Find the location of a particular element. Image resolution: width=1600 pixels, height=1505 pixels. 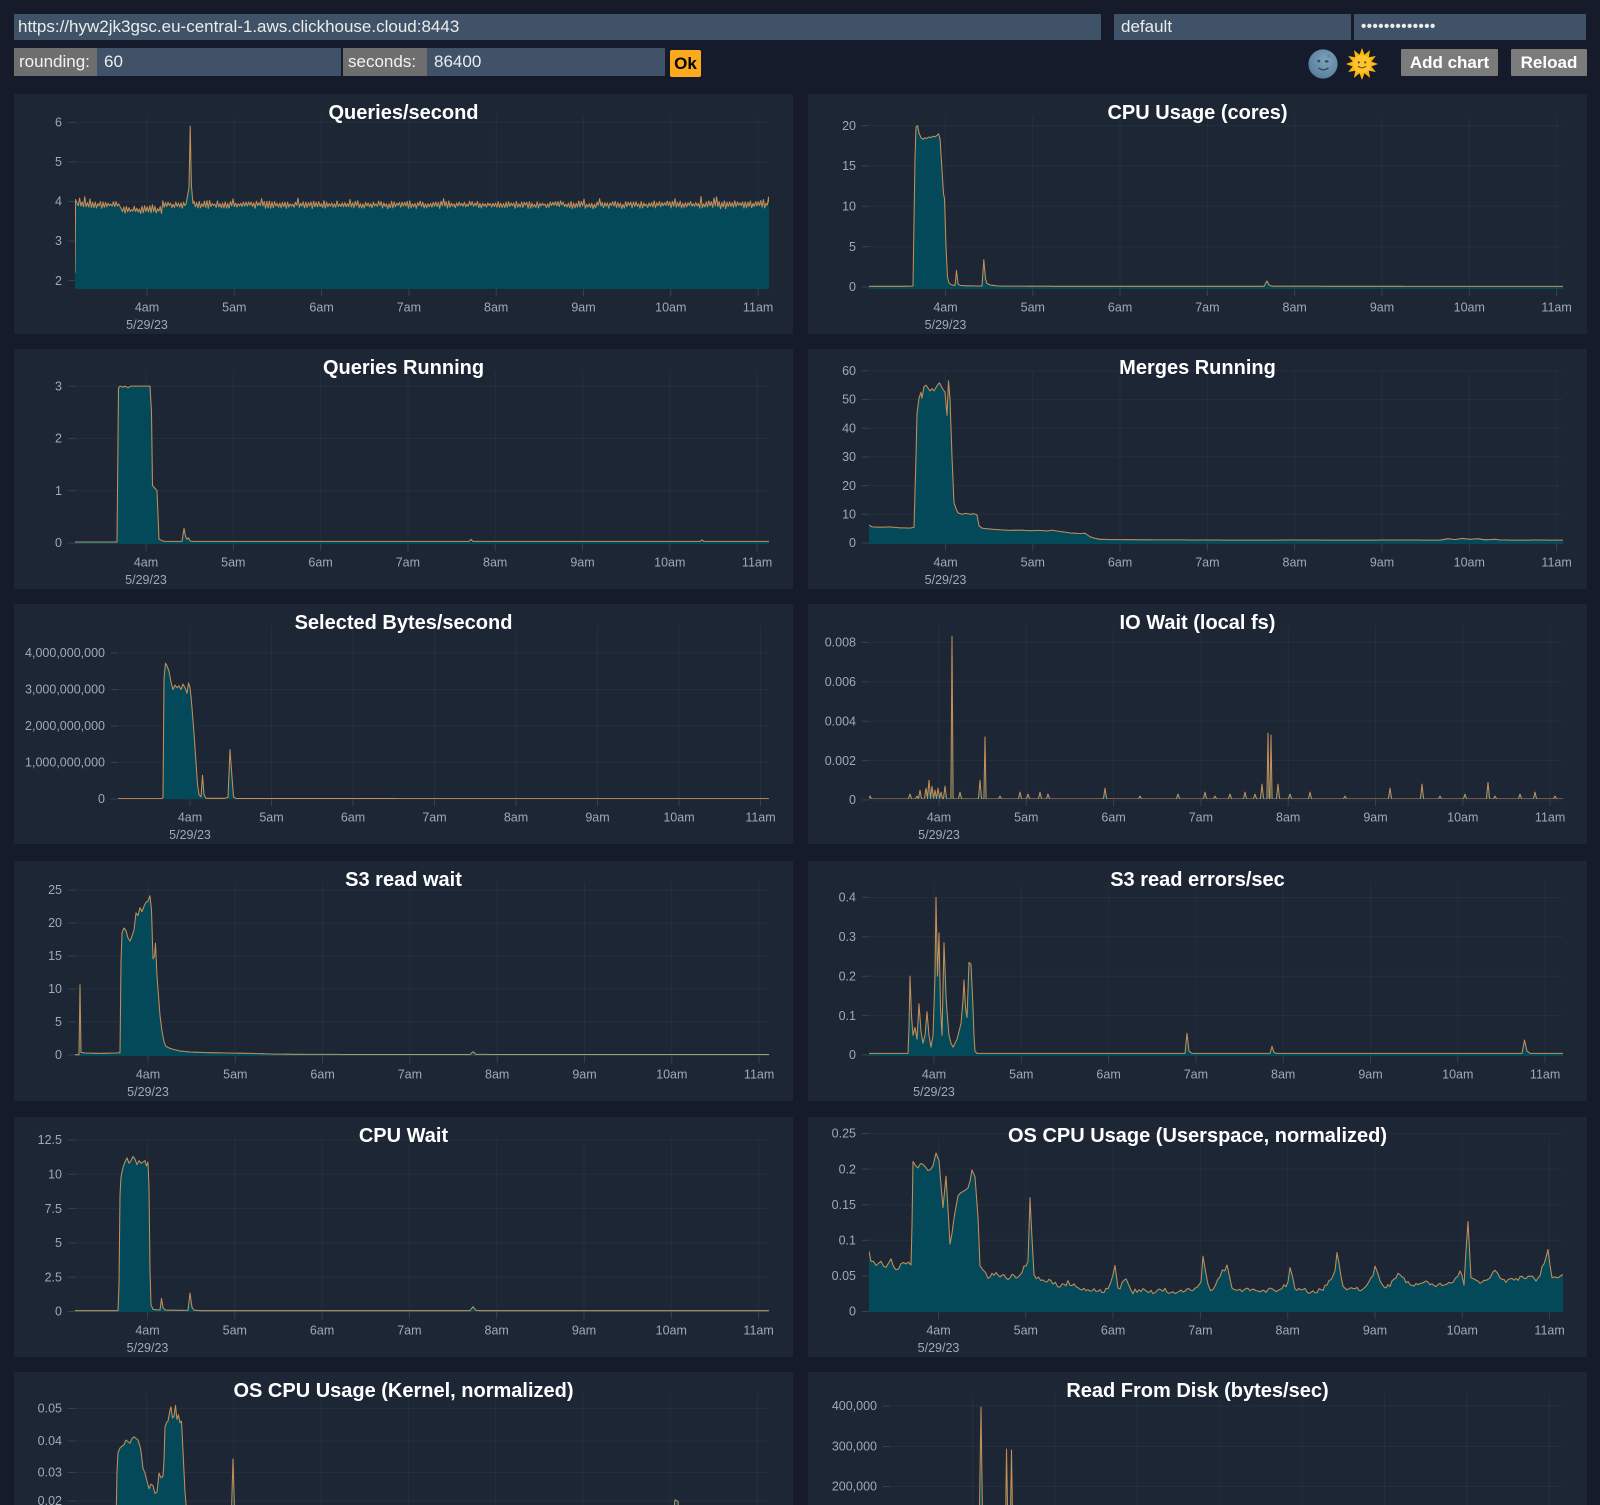

svg-text: 3,000,000,000 is located at coordinates (65, 690).